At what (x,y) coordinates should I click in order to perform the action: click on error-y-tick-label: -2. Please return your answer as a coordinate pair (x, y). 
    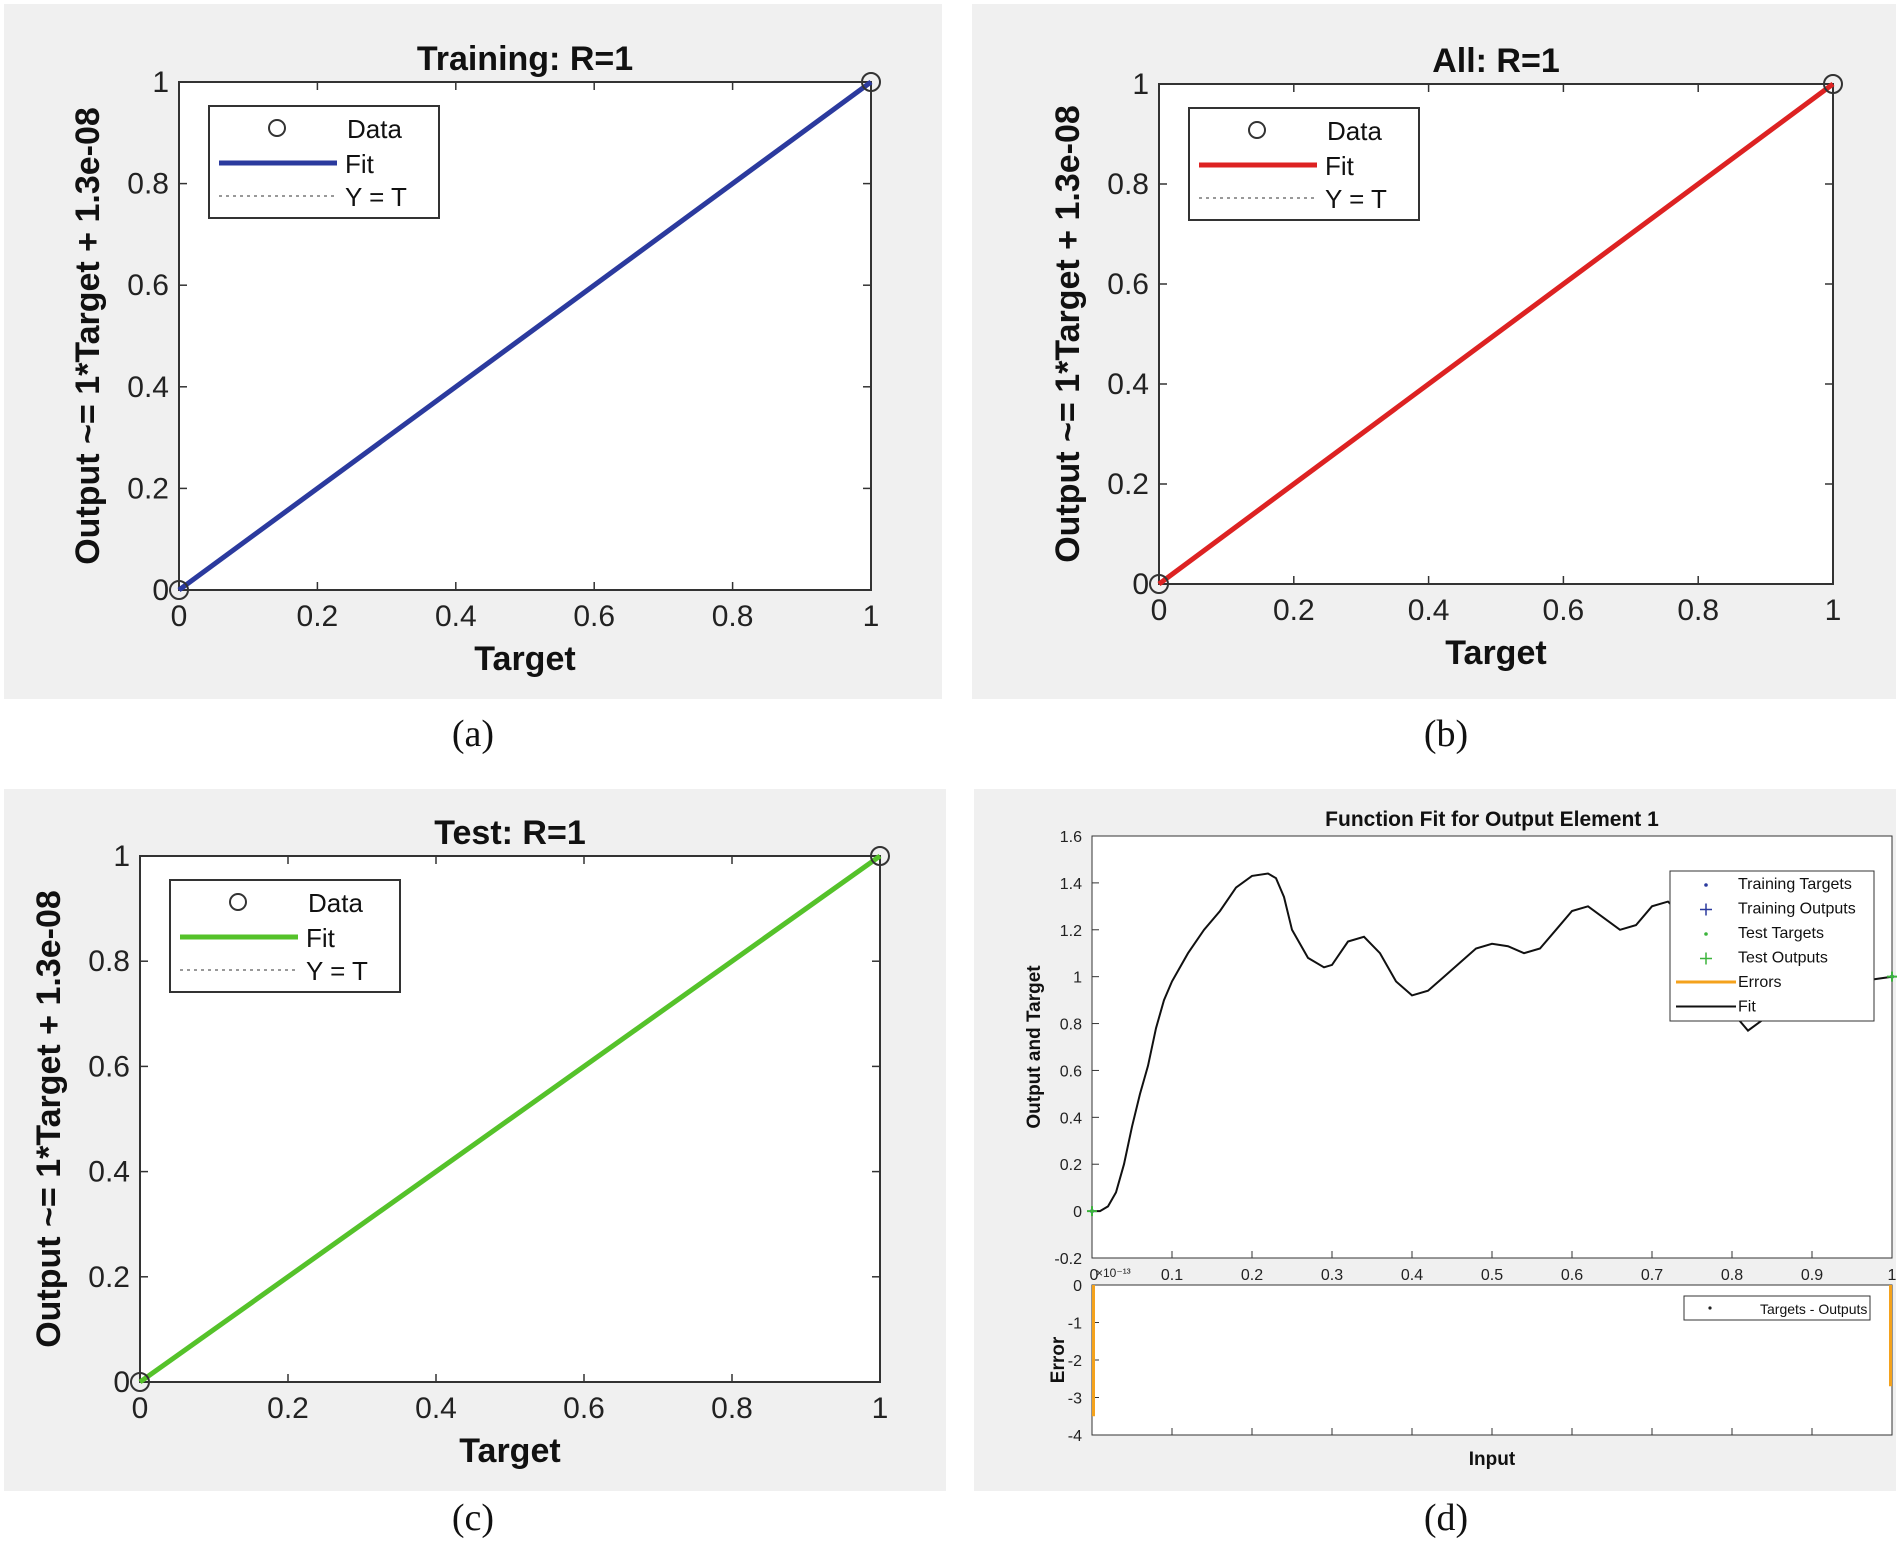
    Looking at the image, I should click on (1075, 1361).